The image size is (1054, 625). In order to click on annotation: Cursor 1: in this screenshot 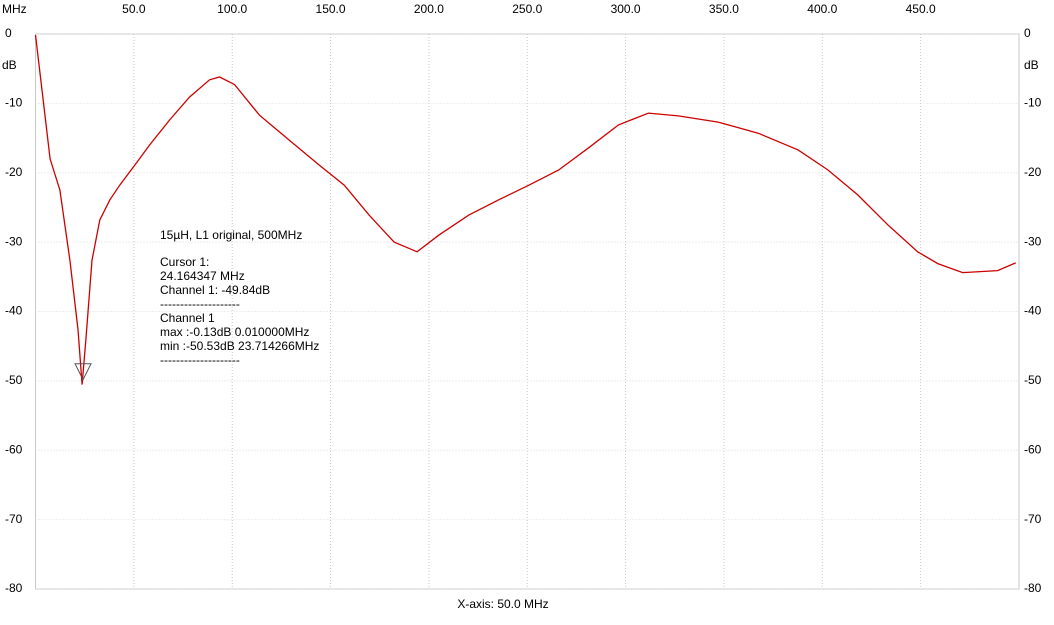, I will do `click(184, 262)`.